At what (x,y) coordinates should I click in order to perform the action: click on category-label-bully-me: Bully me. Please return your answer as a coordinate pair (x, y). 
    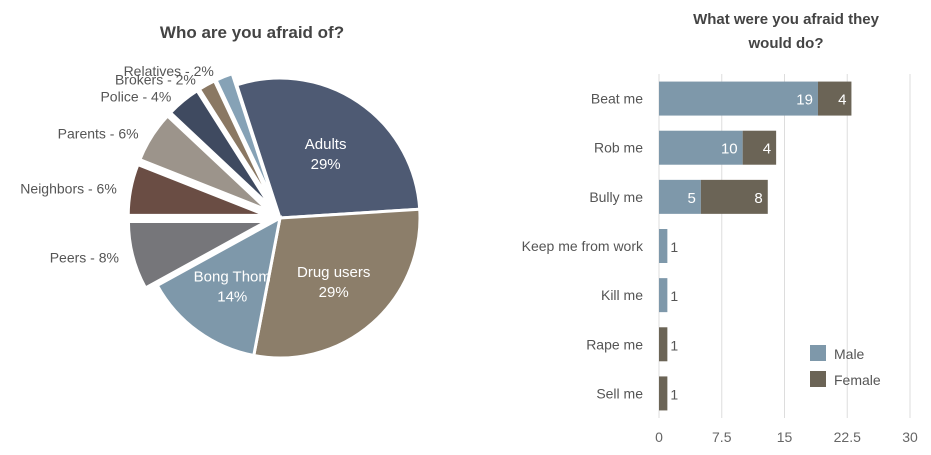
    Looking at the image, I should click on (616, 197).